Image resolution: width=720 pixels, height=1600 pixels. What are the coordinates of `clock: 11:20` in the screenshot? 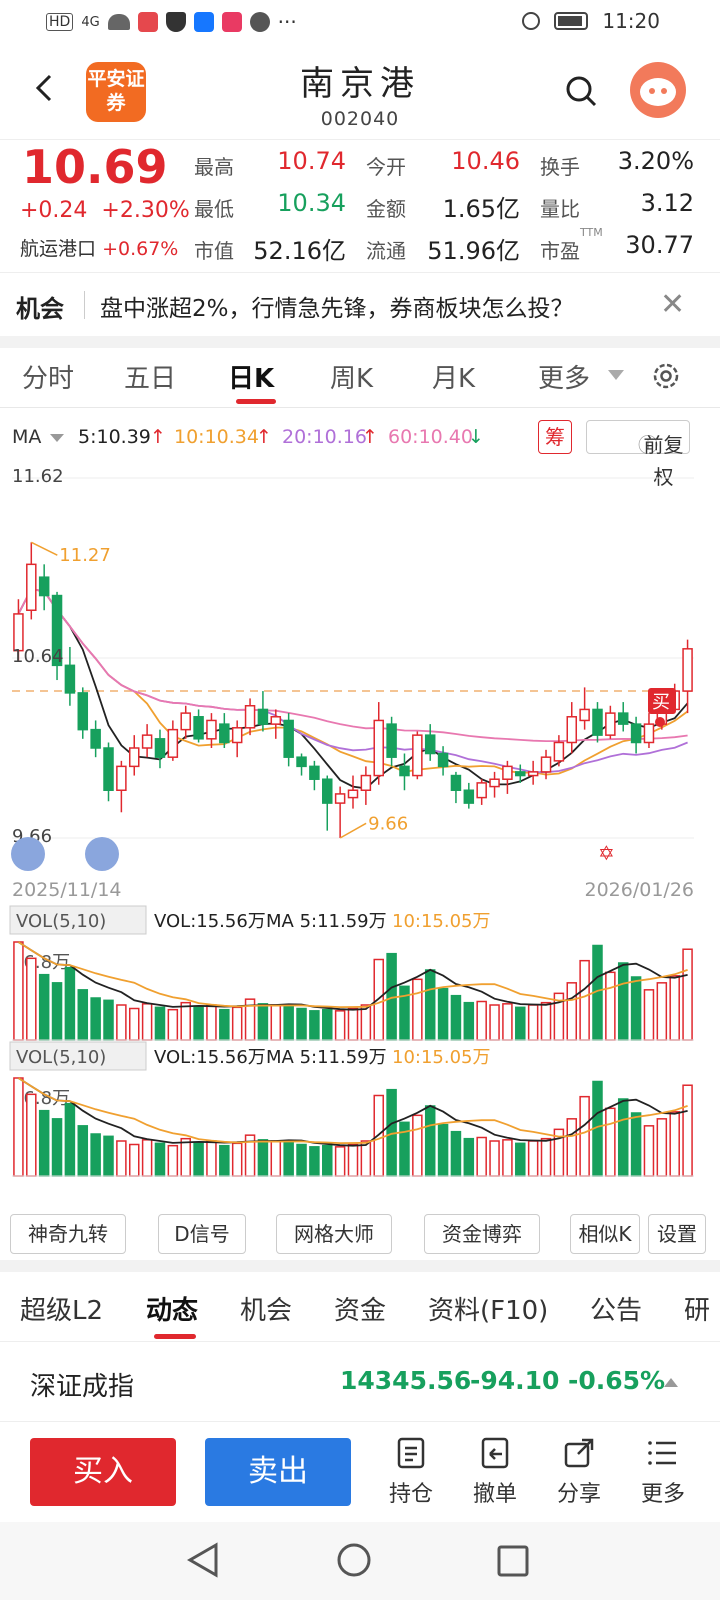 It's located at (631, 21).